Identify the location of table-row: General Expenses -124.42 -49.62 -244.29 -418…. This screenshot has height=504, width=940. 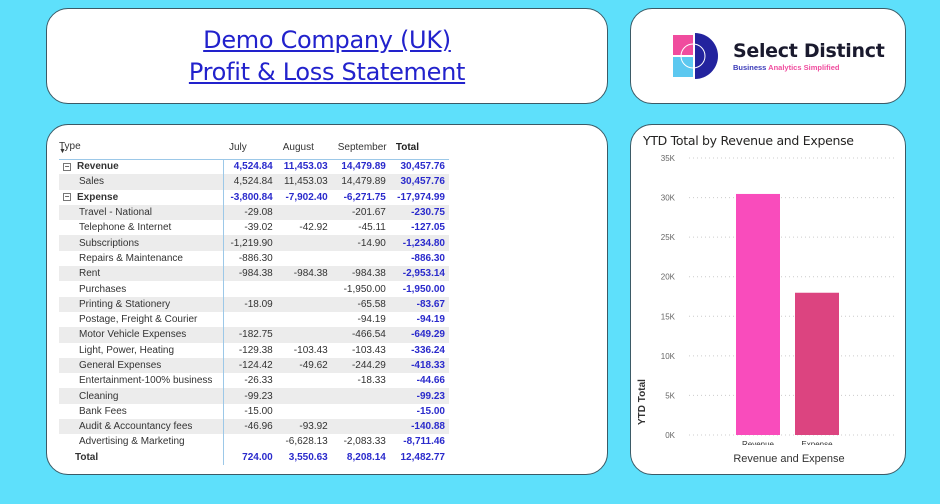
(254, 365).